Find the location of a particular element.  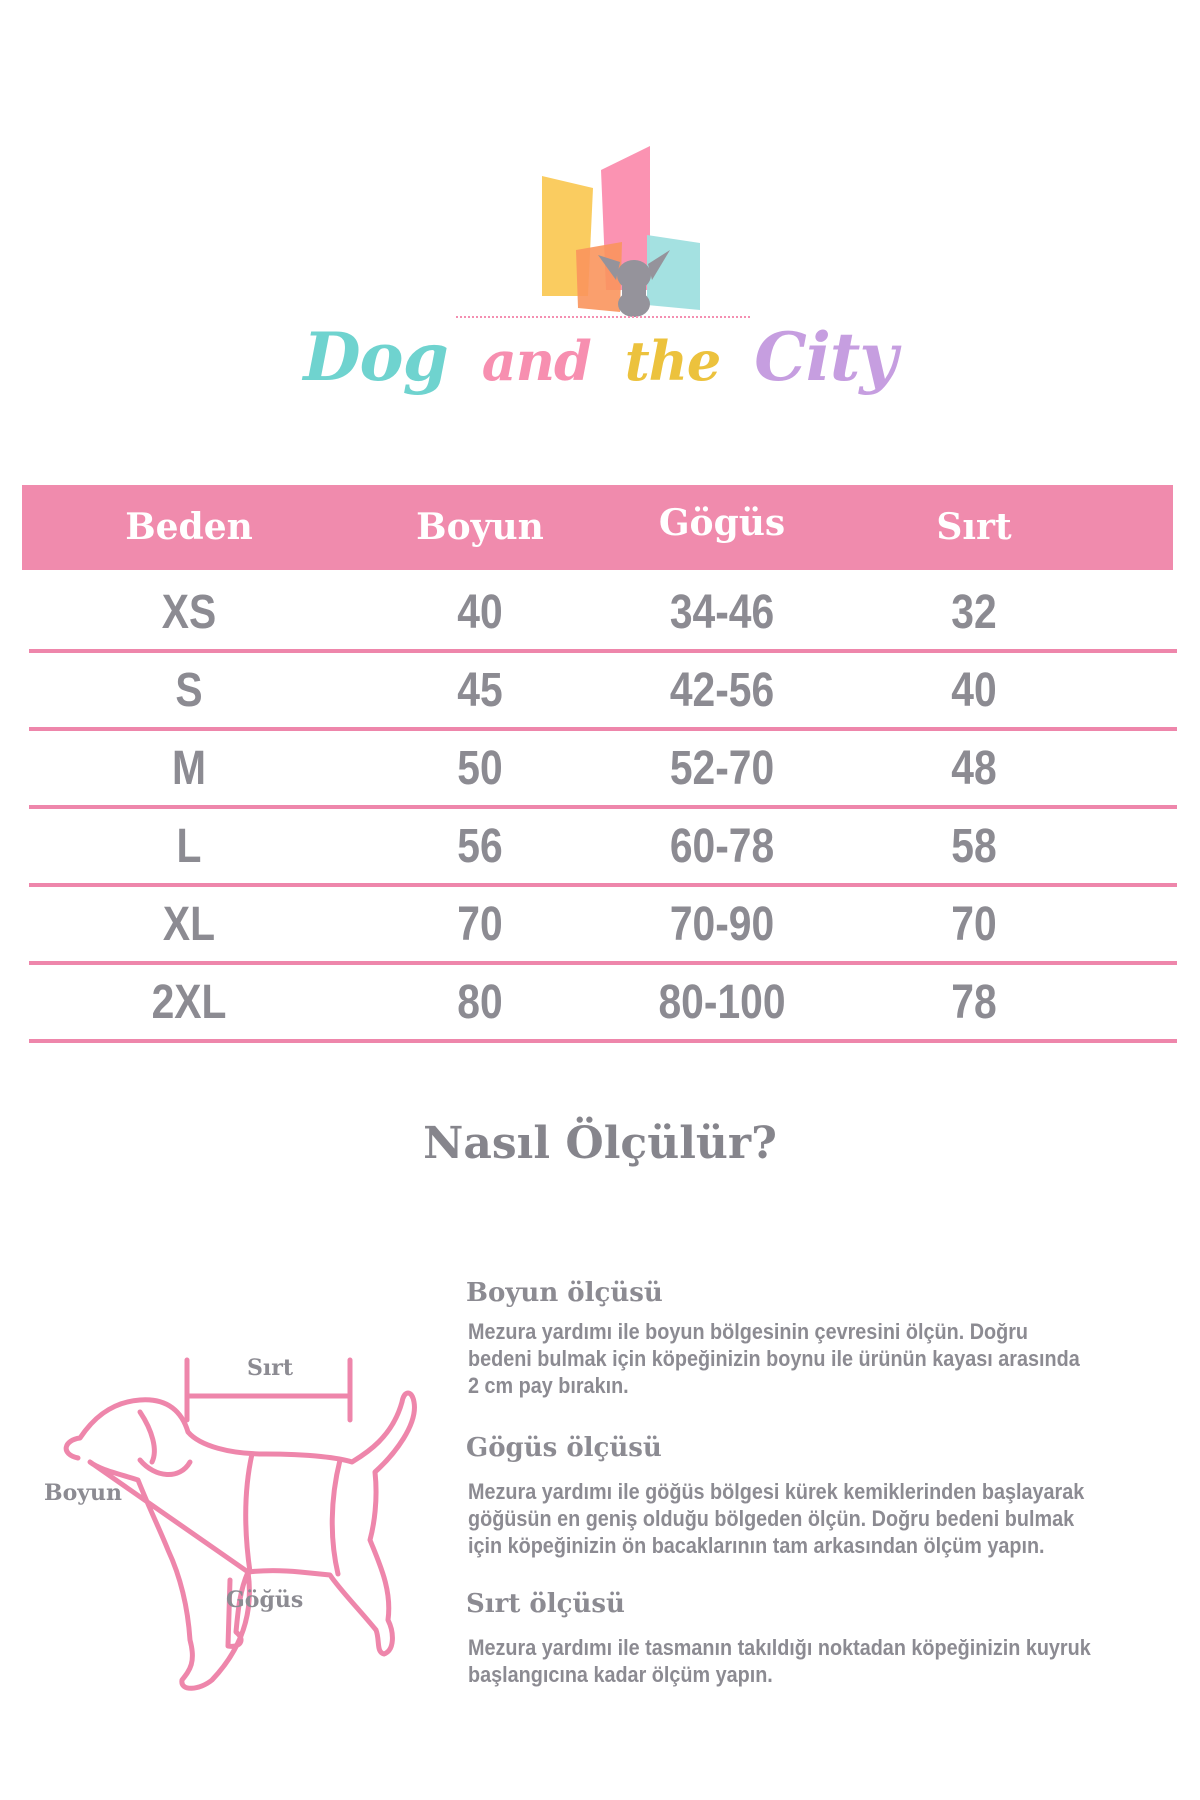

cell-sirt: 70 is located at coordinates (974, 924).